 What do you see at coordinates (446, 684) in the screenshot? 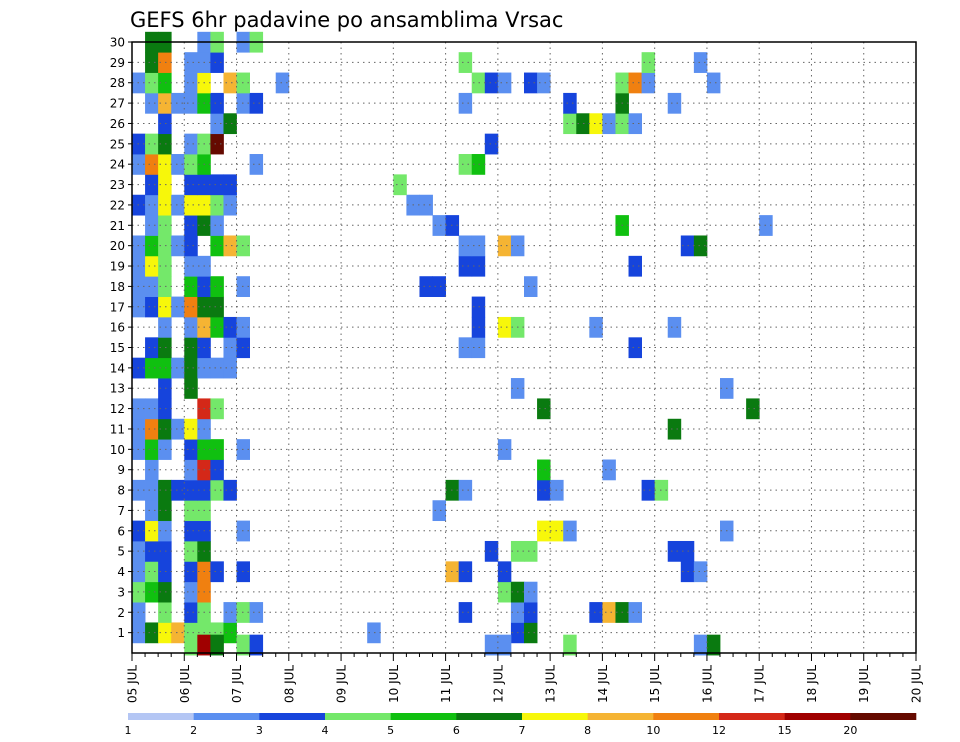
I see `x-tick-label: 11 JUL` at bounding box center [446, 684].